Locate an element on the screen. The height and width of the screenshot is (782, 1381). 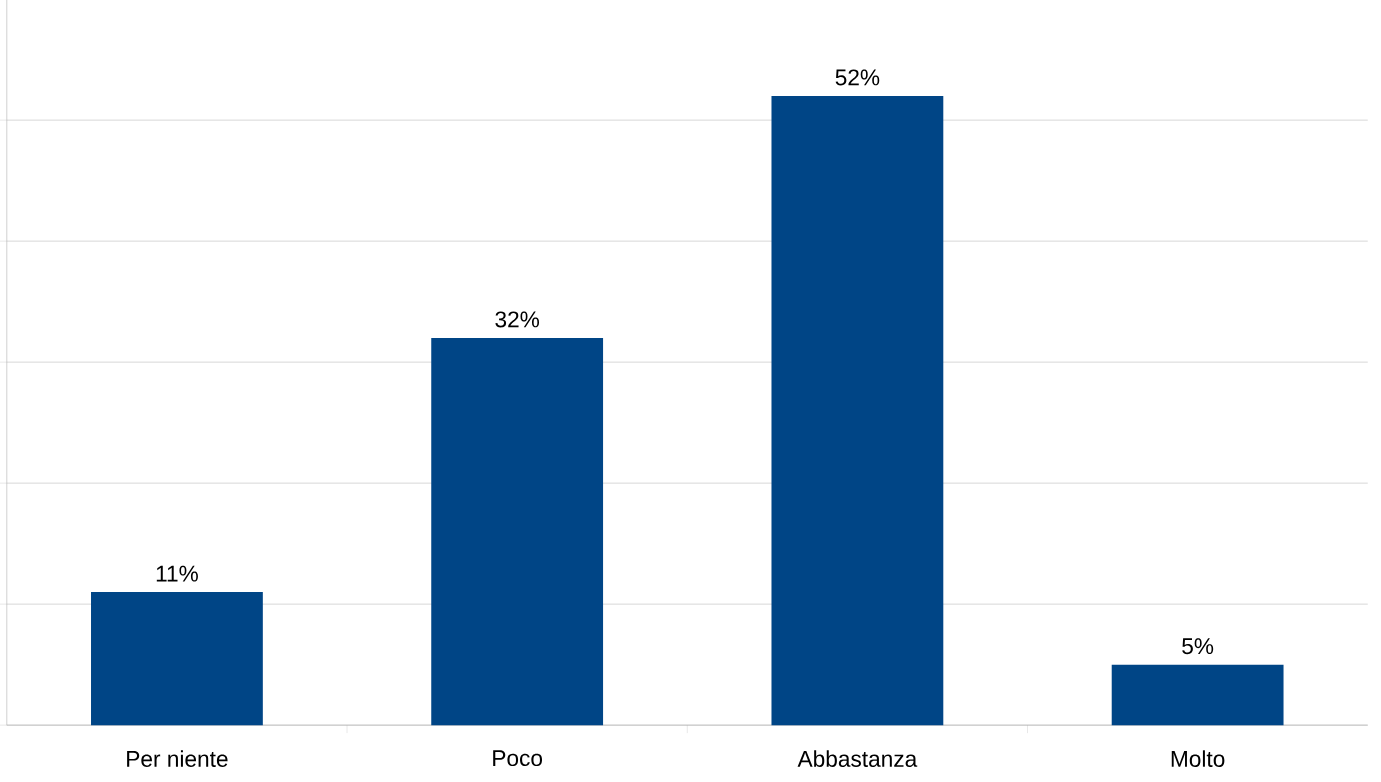
x-tick-label: Abbastanza is located at coordinates (857, 758).